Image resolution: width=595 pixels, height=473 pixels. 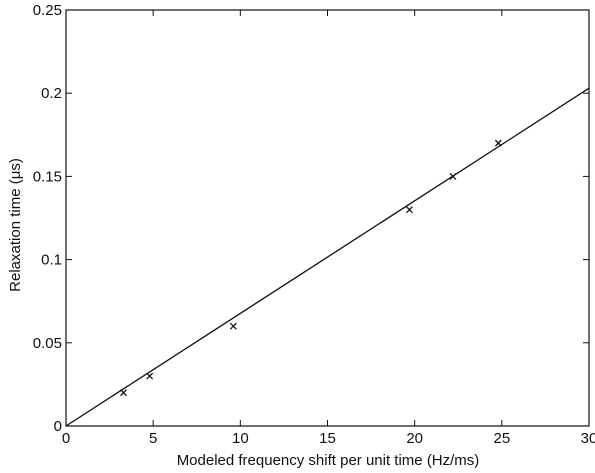 What do you see at coordinates (47, 343) in the screenshot?
I see `y-tick-label: 0.05` at bounding box center [47, 343].